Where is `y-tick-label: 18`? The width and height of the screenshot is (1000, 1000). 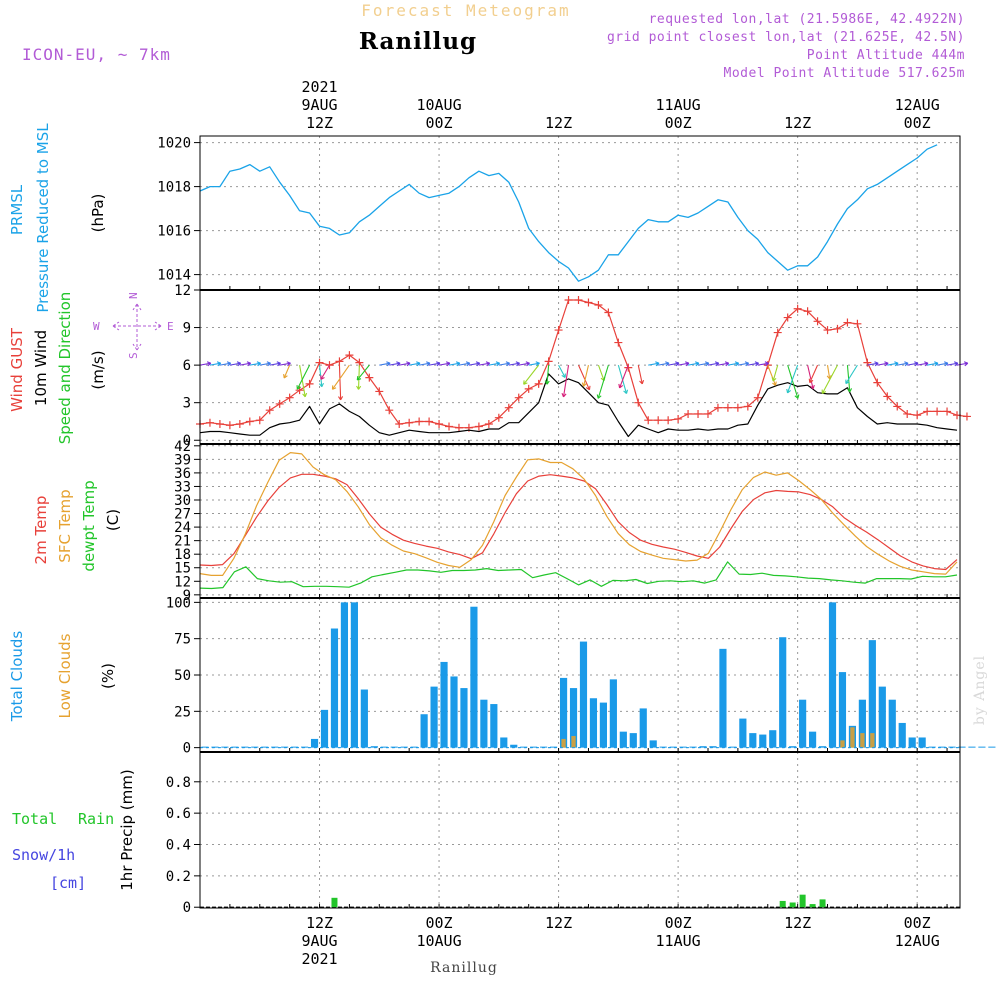 y-tick-label: 18 is located at coordinates (182, 555).